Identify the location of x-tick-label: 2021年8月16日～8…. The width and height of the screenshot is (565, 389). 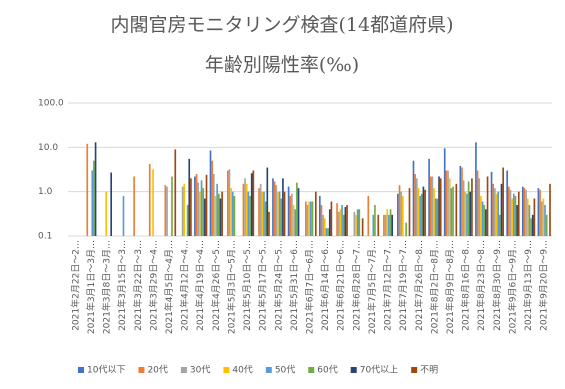
(466, 285).